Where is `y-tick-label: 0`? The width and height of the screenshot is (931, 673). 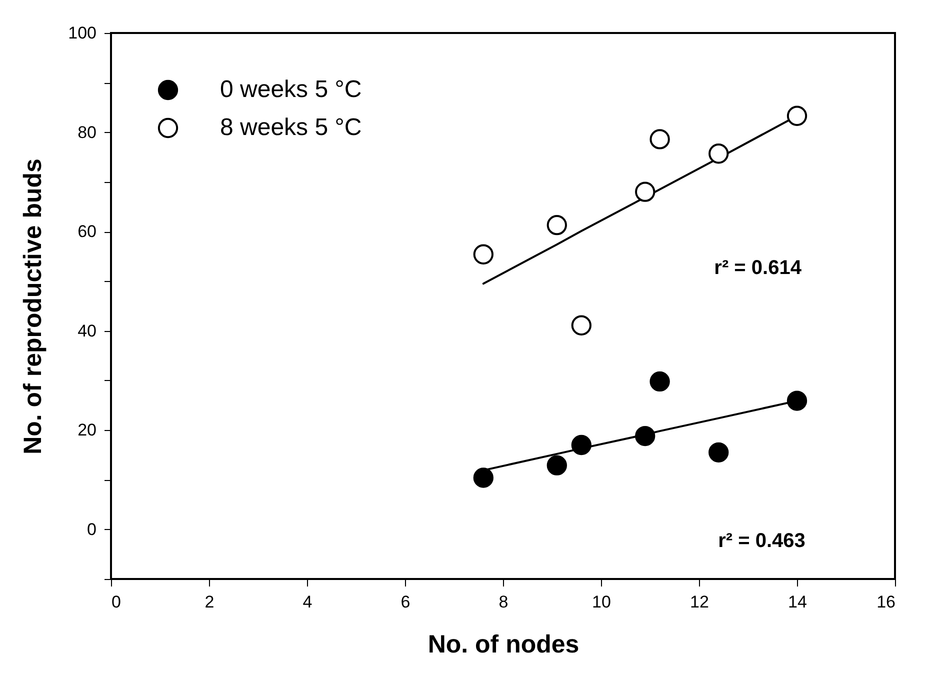 y-tick-label: 0 is located at coordinates (91, 529).